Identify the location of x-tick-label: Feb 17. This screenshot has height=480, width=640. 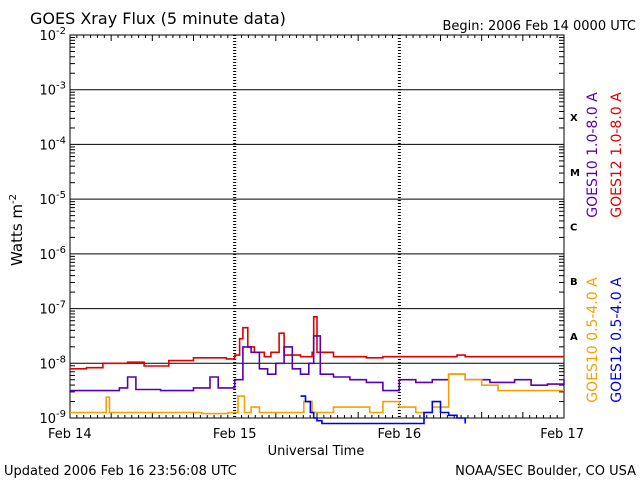
(562, 434).